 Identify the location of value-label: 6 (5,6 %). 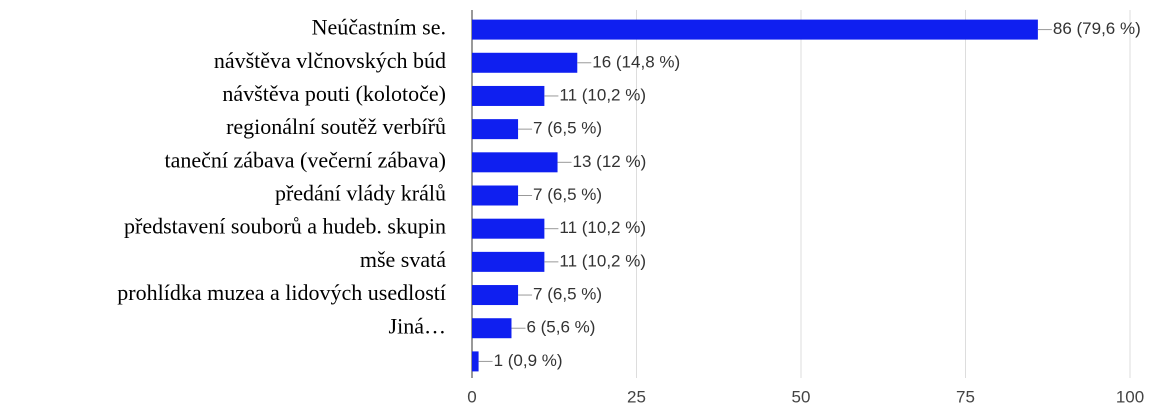
(560, 327).